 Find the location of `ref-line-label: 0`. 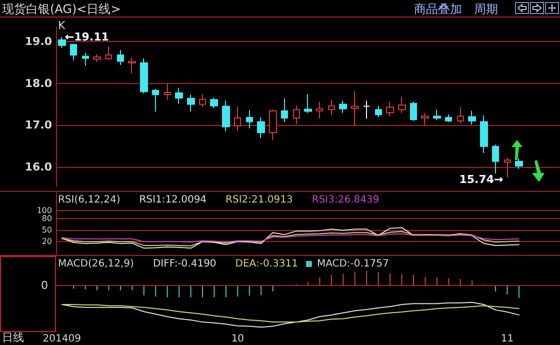

ref-line-label: 0 is located at coordinates (44, 285).